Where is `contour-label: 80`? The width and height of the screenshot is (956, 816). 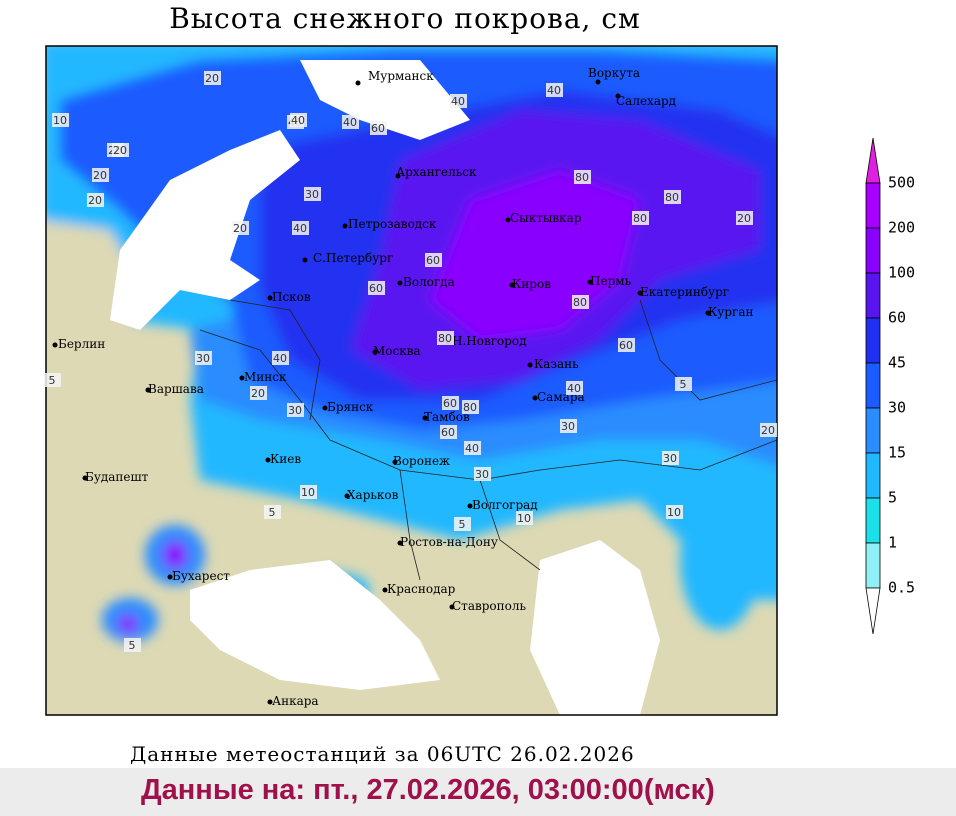
contour-label: 80 is located at coordinates (580, 302).